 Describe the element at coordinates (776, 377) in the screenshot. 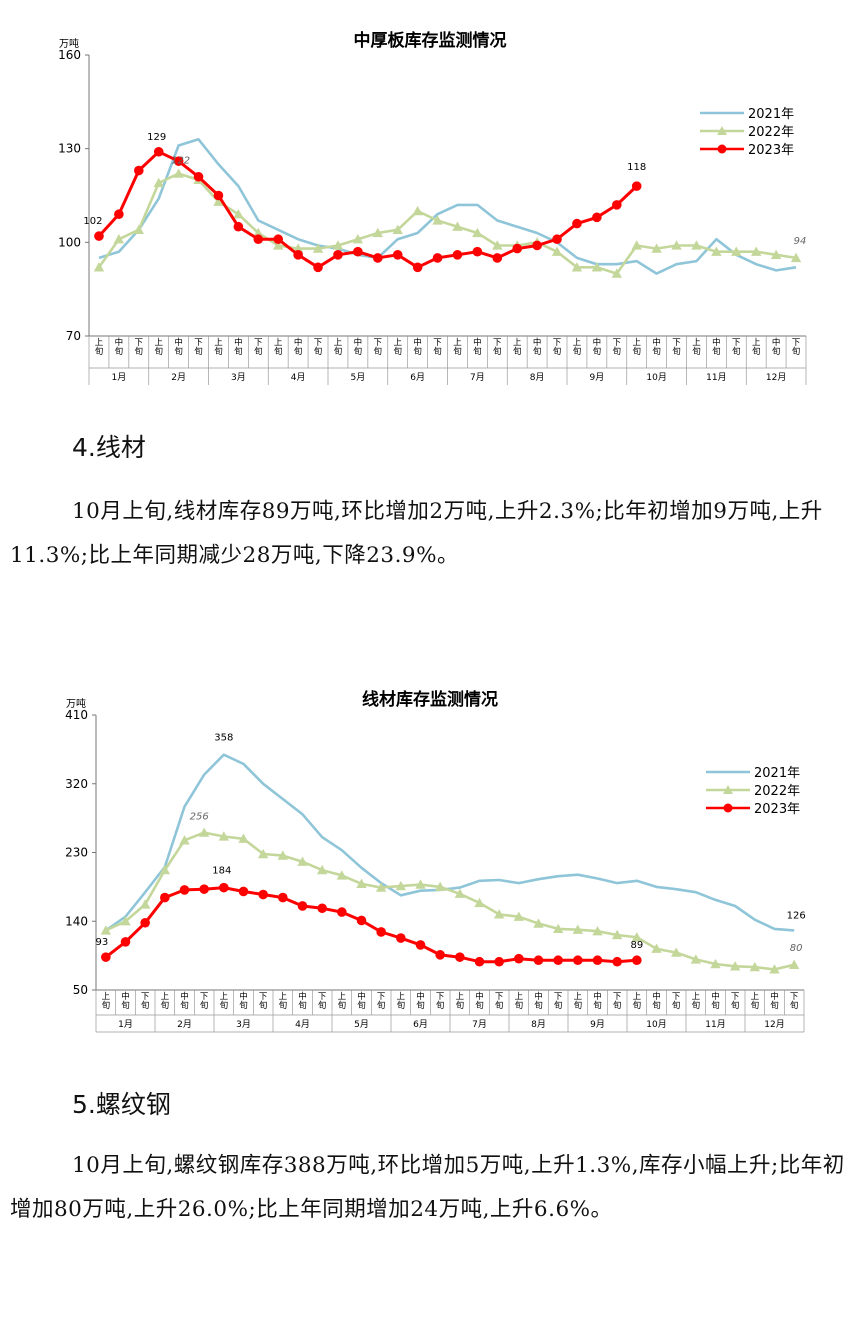

I see `x-tick-label-month: 12月` at that location.